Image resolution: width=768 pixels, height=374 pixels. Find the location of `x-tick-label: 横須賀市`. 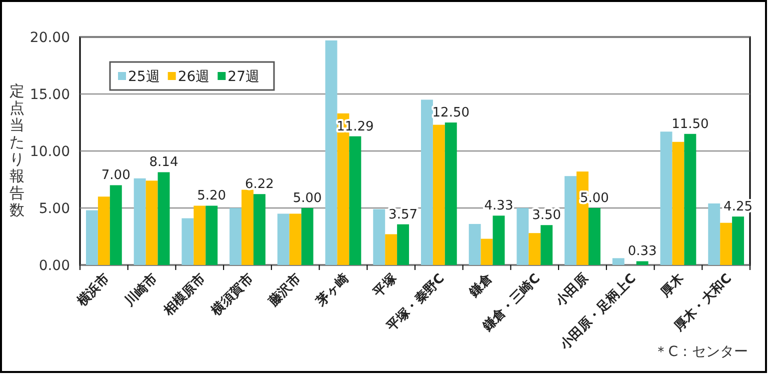

x-tick-label: 横須賀市 is located at coordinates (232, 295).